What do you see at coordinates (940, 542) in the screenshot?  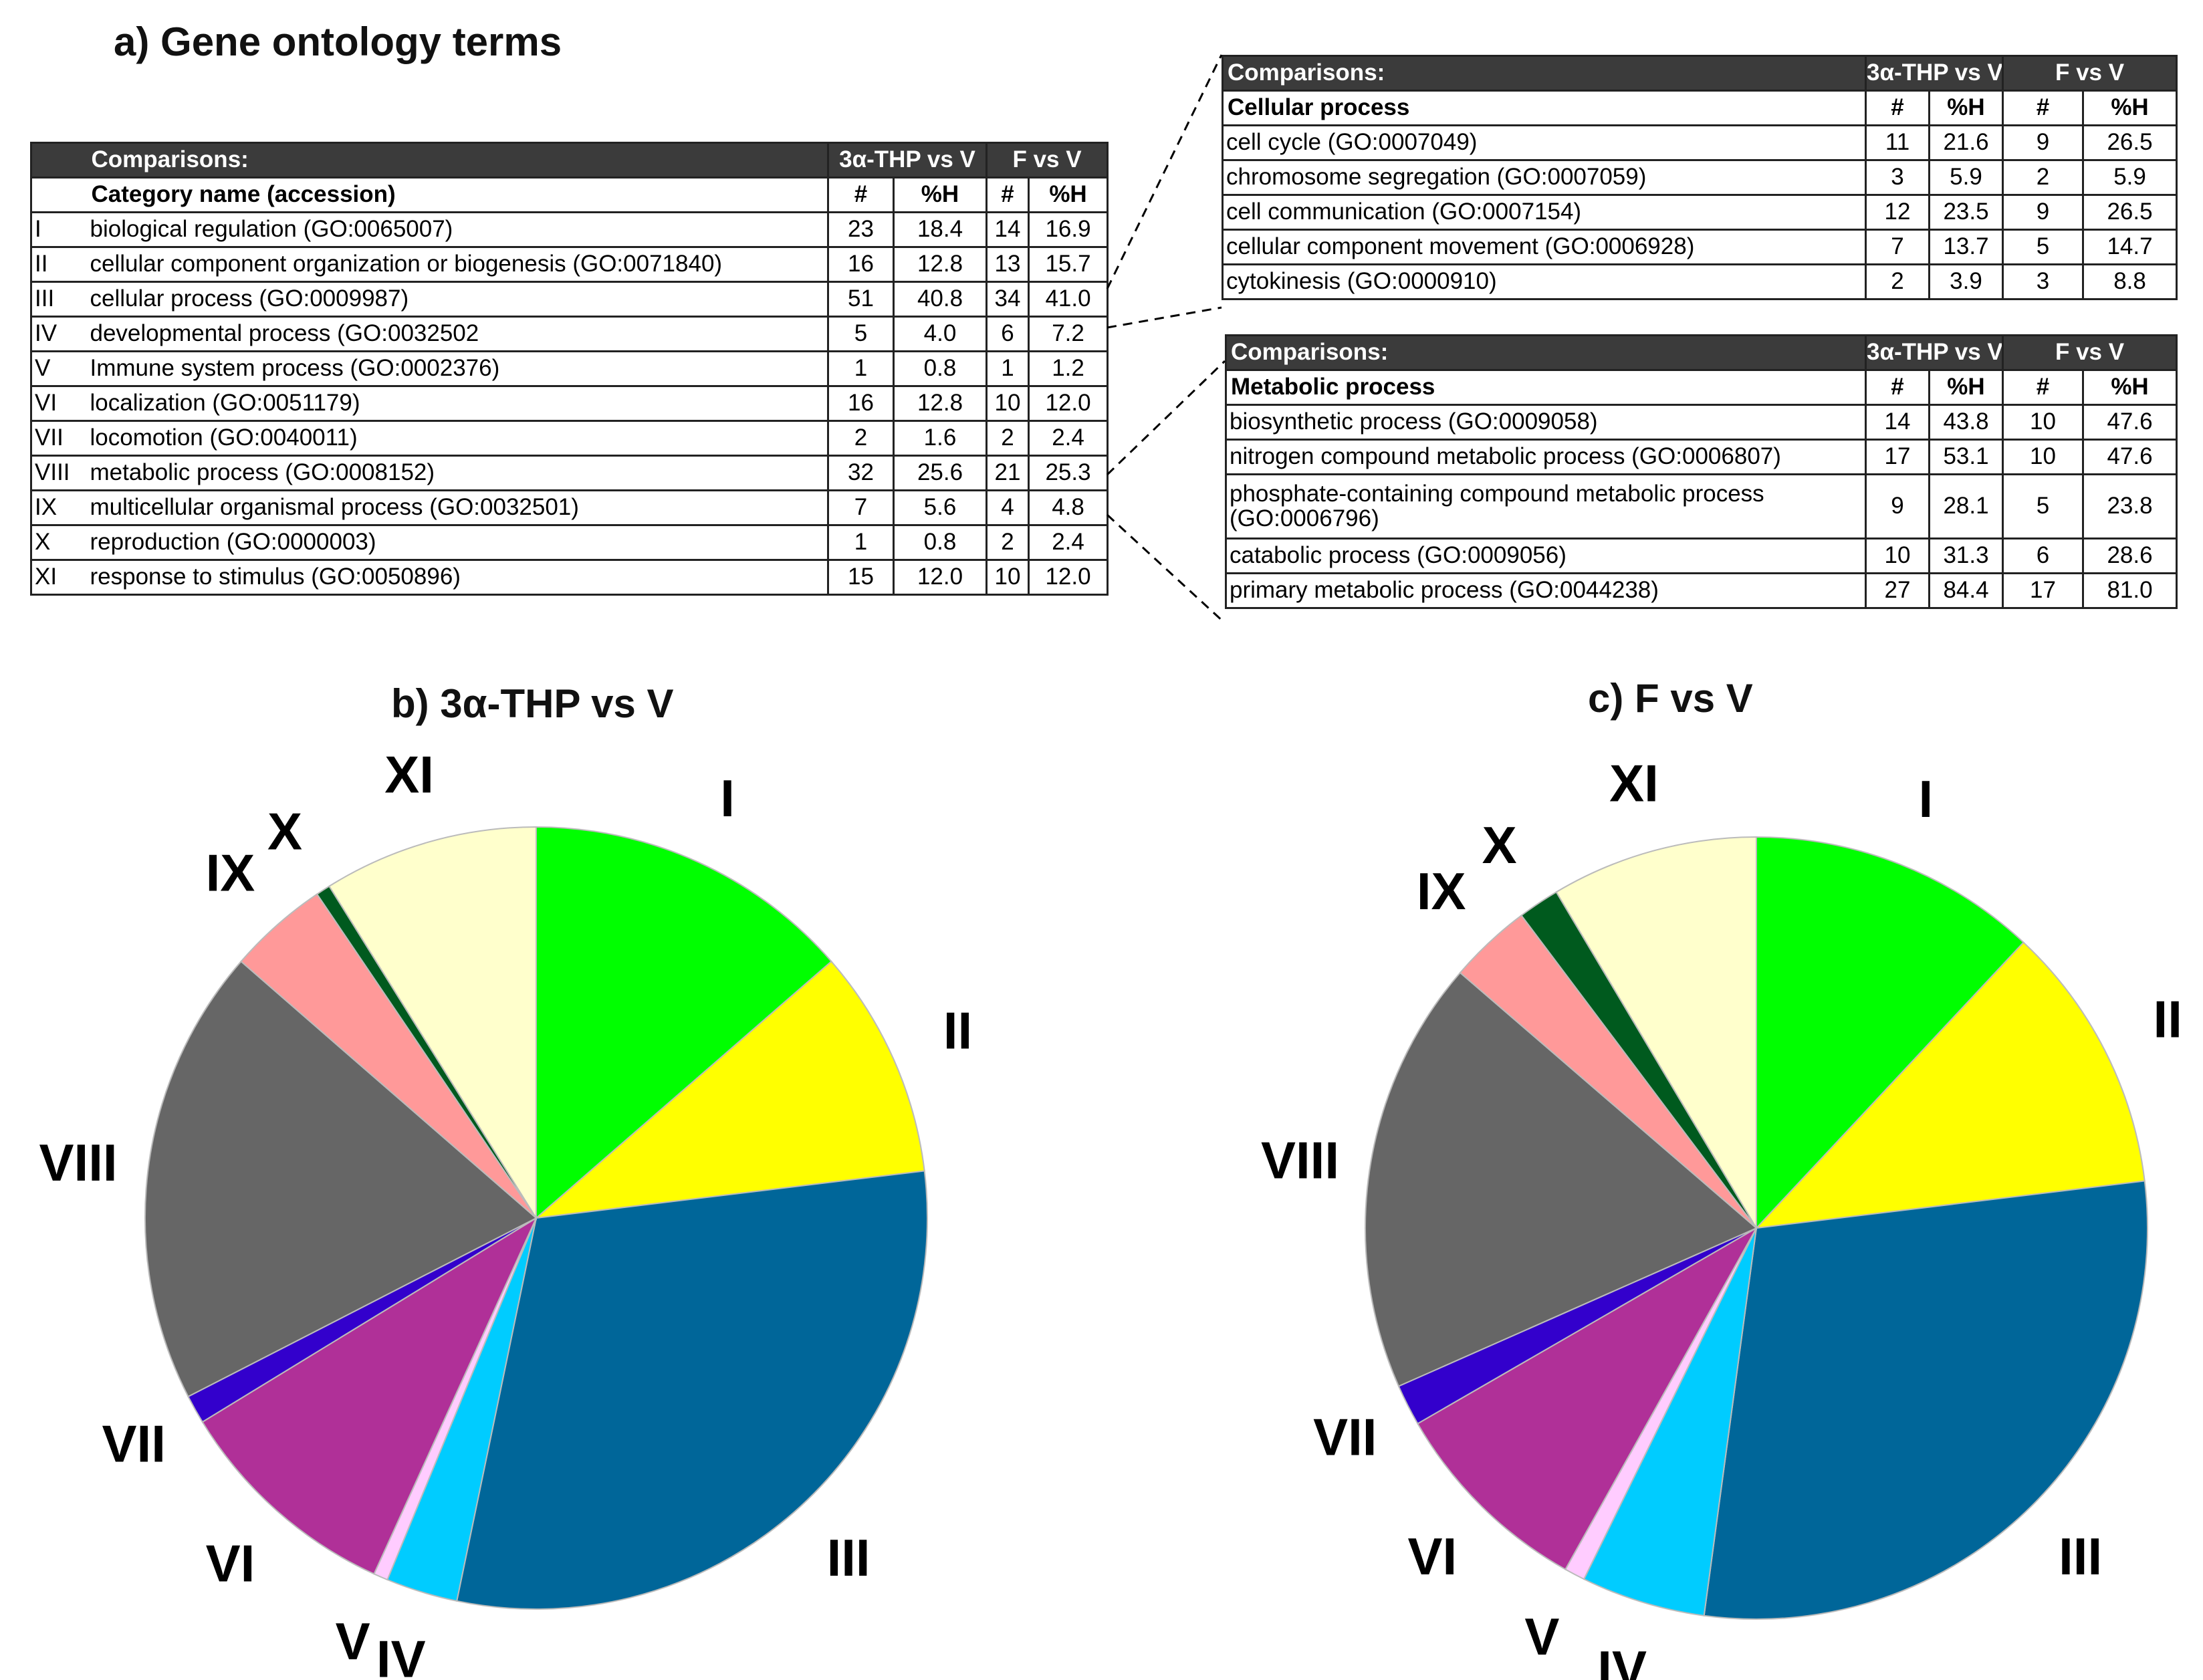 I see `row-percent-3a-thp: 0.8` at bounding box center [940, 542].